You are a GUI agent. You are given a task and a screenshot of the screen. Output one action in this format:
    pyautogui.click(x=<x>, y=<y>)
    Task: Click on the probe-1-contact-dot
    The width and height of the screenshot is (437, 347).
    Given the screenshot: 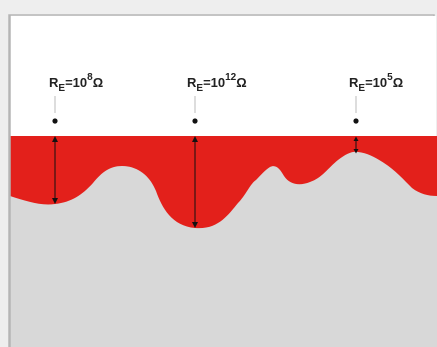 What is the action you would take?
    pyautogui.click(x=55, y=121)
    